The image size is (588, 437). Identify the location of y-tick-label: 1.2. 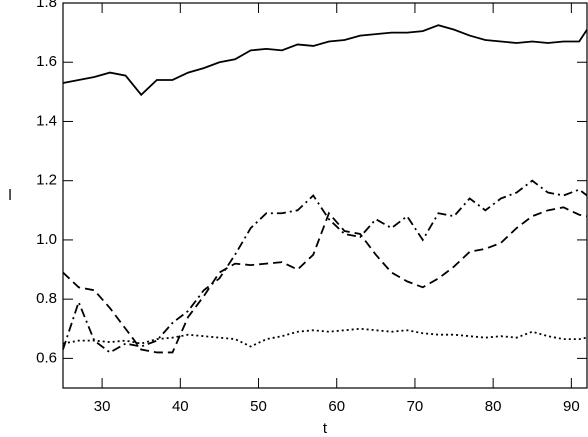
(46, 180).